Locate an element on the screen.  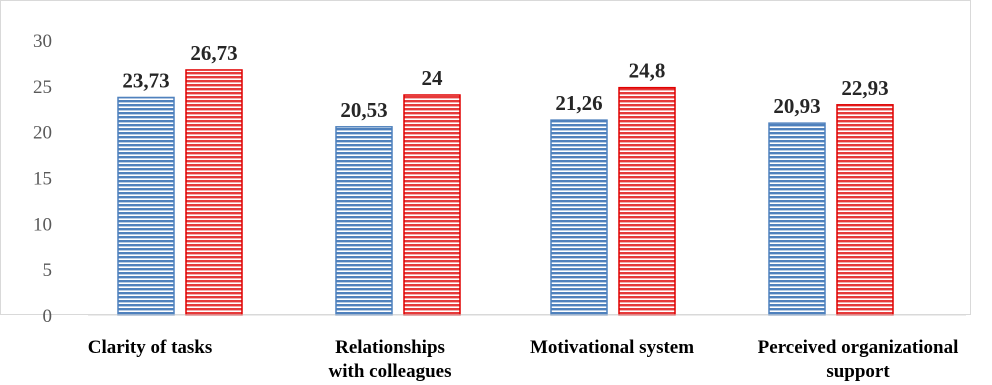
y-tick-label-1: 5 is located at coordinates (48, 270).